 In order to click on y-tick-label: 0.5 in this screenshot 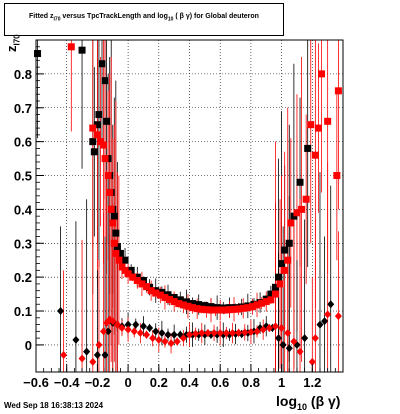, I will do `click(23, 176)`.